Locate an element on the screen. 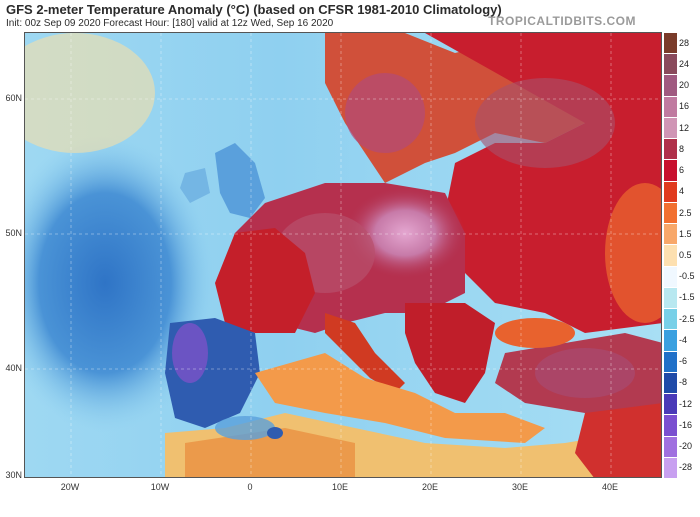 The width and height of the screenshot is (700, 517). lat-label-60n: 60N is located at coordinates (13, 98).